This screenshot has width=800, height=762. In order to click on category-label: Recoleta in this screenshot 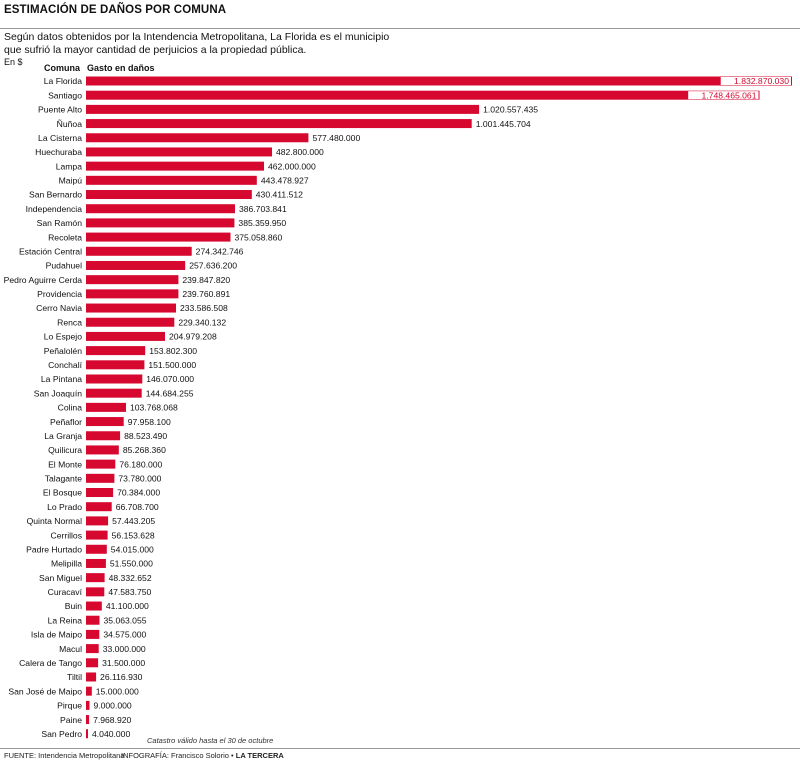, I will do `click(65, 237)`.